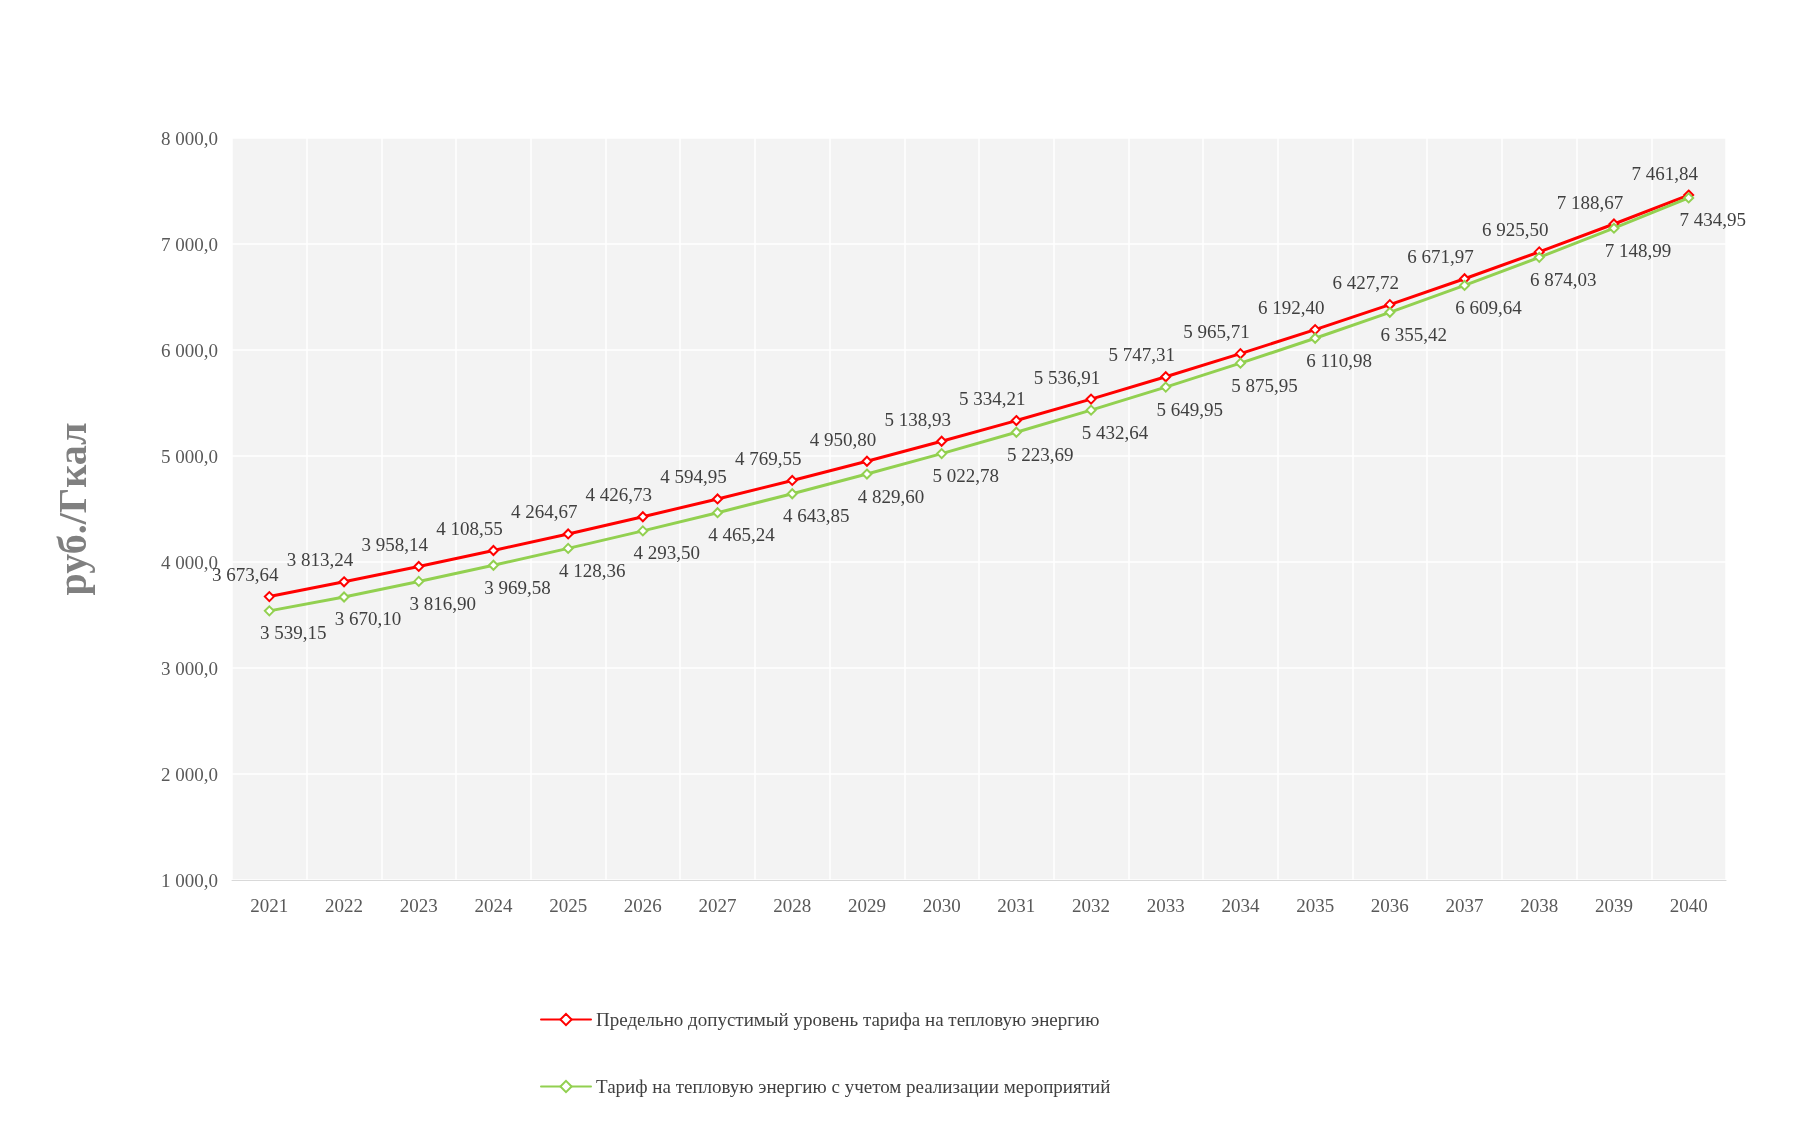 The height and width of the screenshot is (1147, 1798). I want to click on data-label: 3 969,58, so click(517, 587).